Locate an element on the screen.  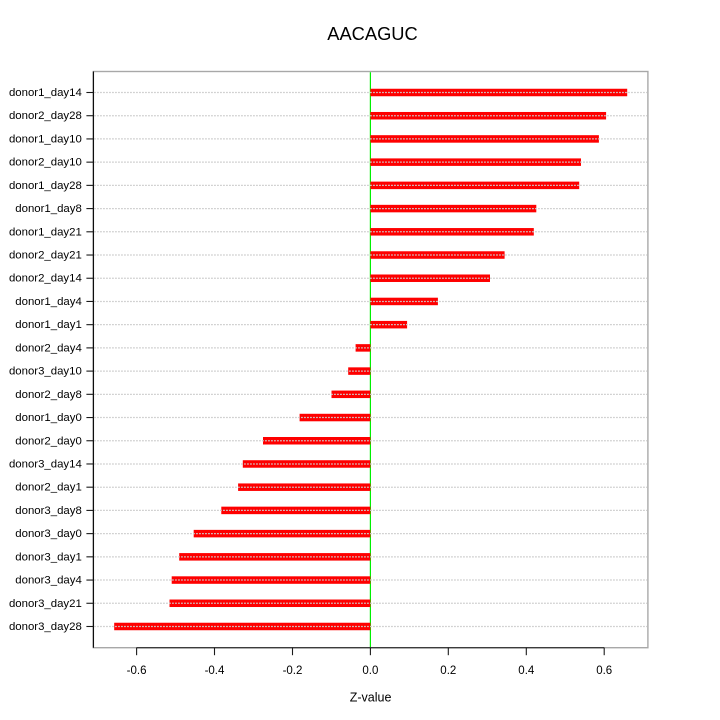
svg-text: donor3_day14 is located at coordinates (45, 464).